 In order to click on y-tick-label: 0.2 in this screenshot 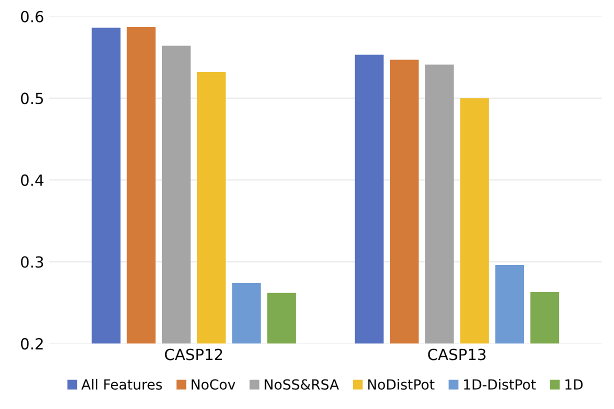, I will do `click(31, 344)`.